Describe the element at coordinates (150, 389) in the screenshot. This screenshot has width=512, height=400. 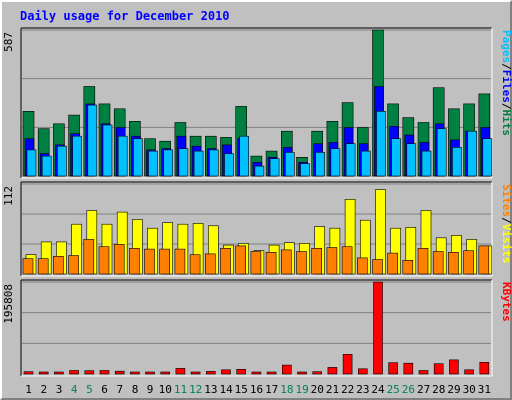
I see `day-label: 9` at that location.